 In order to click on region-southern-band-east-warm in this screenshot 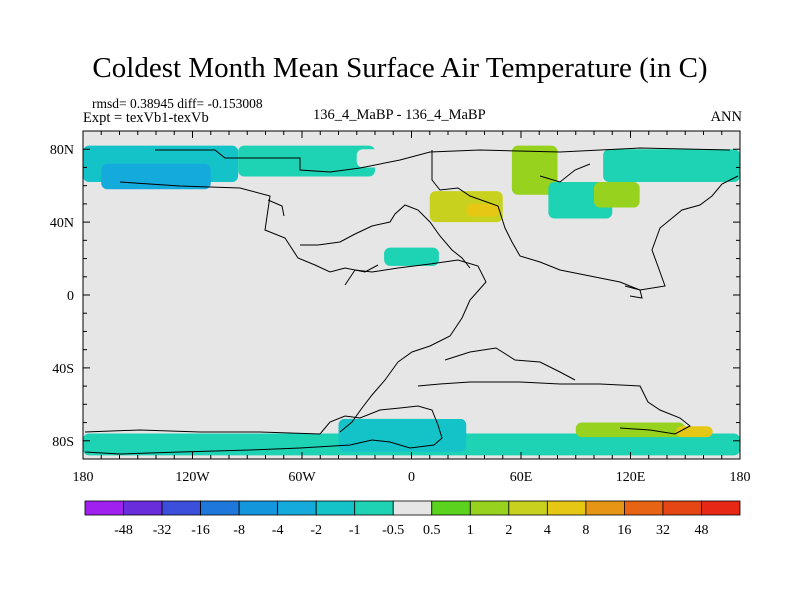, I will do `click(630, 430)`.